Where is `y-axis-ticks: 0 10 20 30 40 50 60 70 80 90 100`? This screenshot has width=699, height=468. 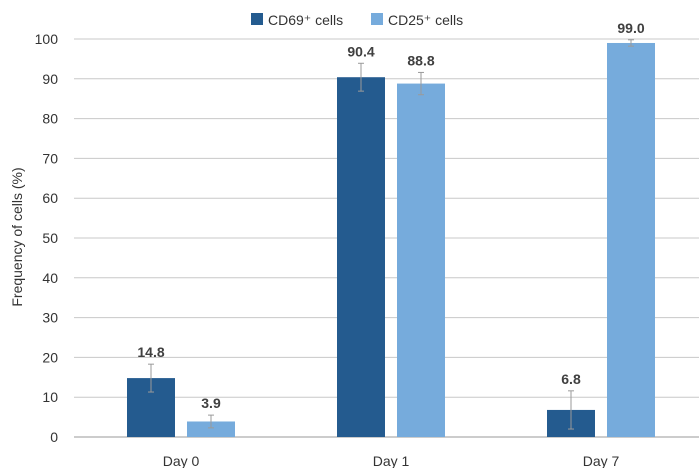
y-axis-ticks: 0 10 20 30 40 50 60 70 80 90 100 is located at coordinates (47, 238).